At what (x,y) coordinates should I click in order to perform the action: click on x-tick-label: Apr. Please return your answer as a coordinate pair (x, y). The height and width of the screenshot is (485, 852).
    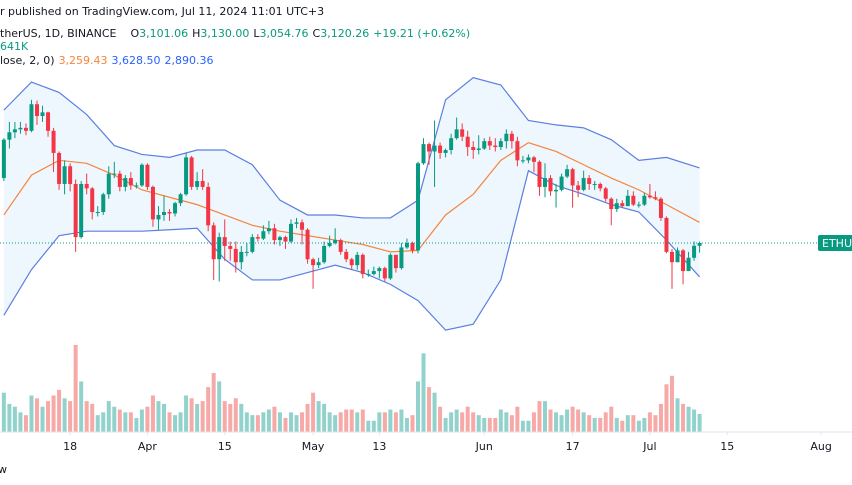
    Looking at the image, I should click on (148, 446).